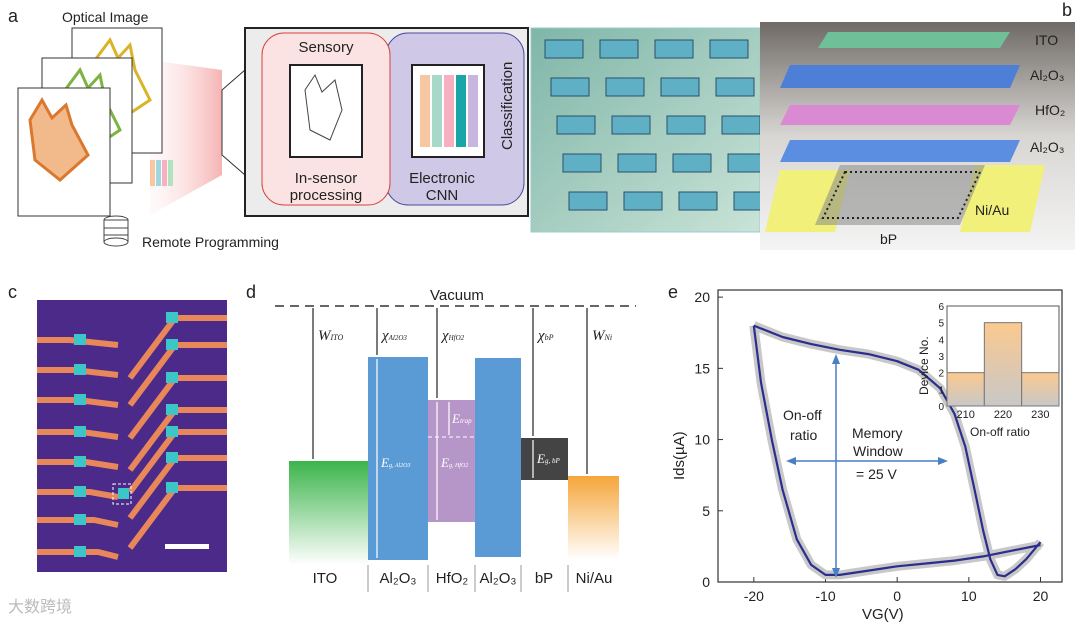 This screenshot has width=1080, height=625. I want to click on eg-hfo2-label: Eg, HfO2, so click(454, 462).